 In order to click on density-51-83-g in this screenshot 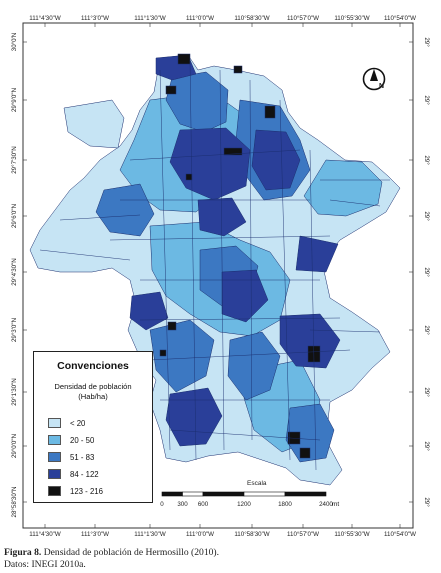, I will do `click(310, 433)`.